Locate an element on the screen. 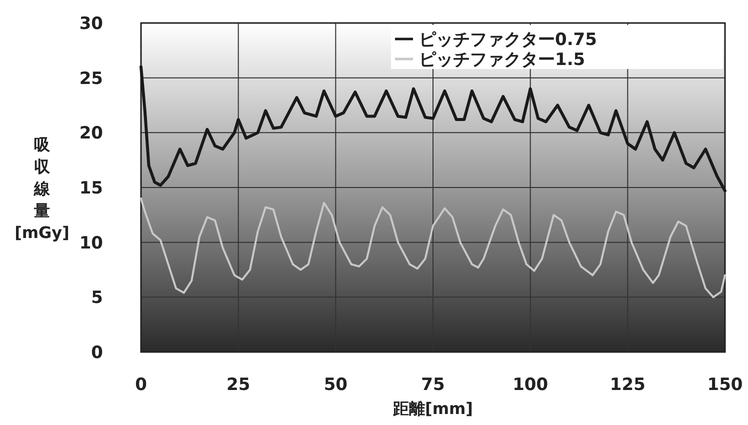  x-axis-title: 距離[mm] is located at coordinates (432, 408).